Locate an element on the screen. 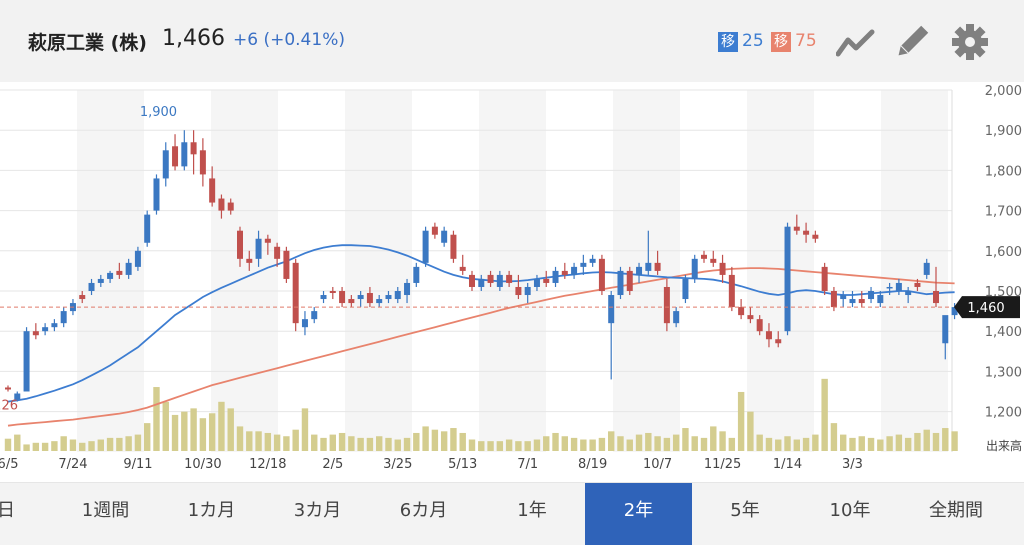 This screenshot has height=545, width=1024. tab-period-9: 全期間 is located at coordinates (956, 510).